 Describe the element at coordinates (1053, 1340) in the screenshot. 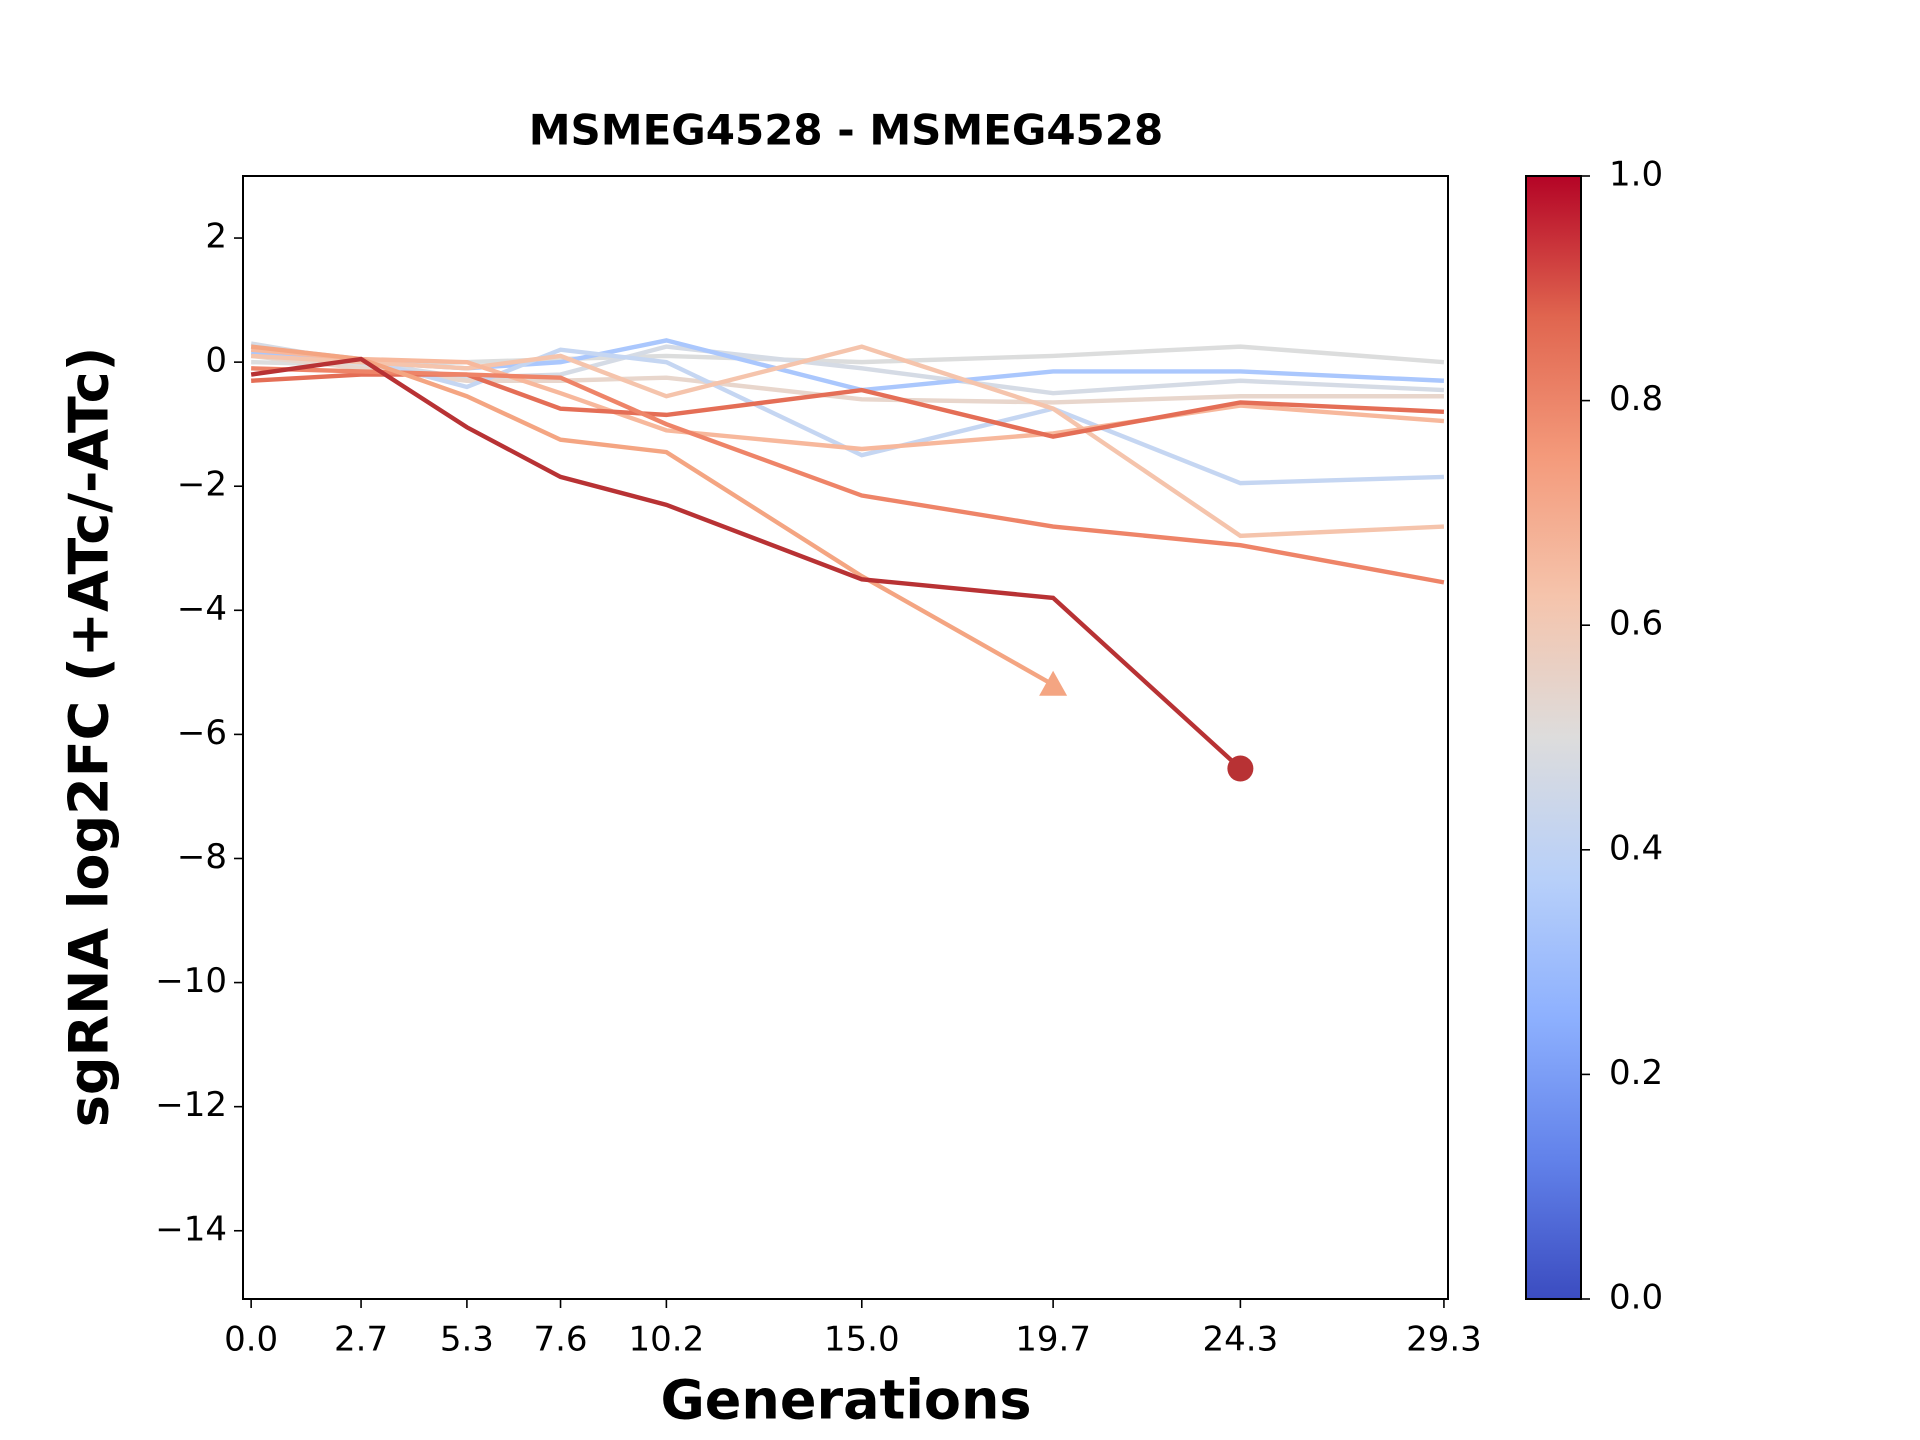

I see `x-tick-label: 19.7` at that location.